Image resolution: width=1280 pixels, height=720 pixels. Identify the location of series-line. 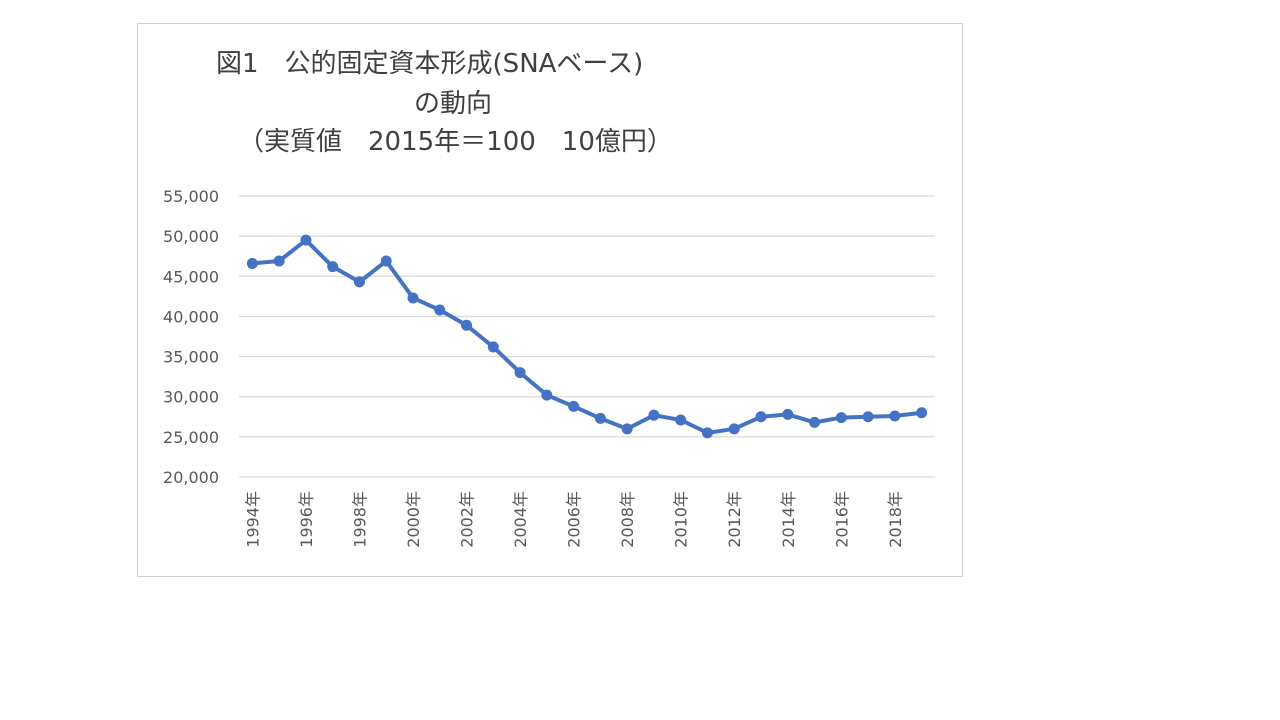
(587, 336).